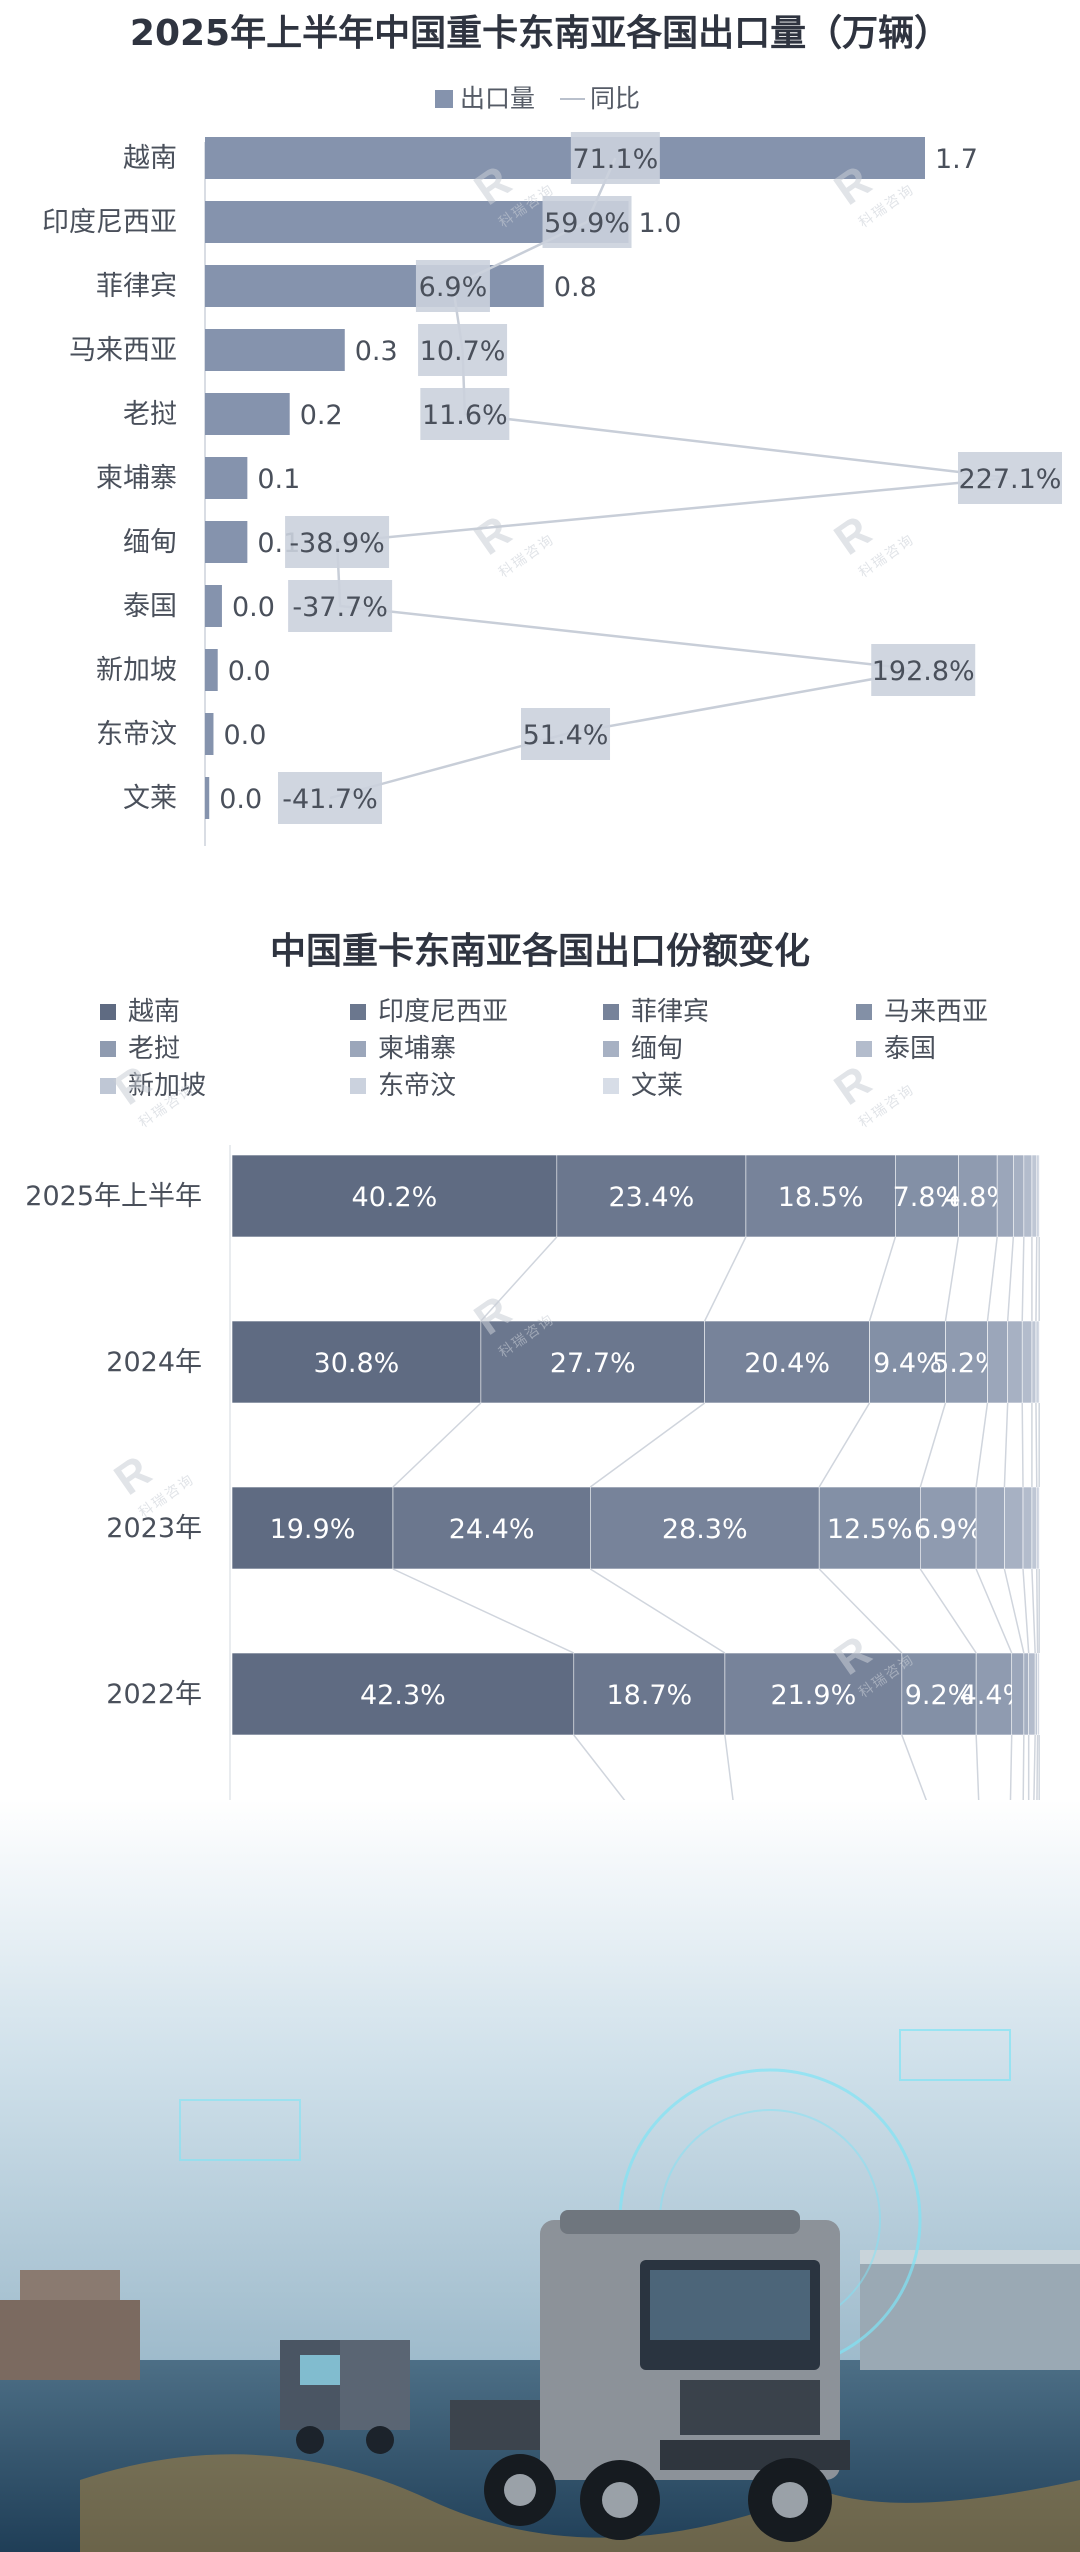 This screenshot has width=1080, height=2552. What do you see at coordinates (649, 1695) in the screenshot?
I see `segment-label: 18.7%` at bounding box center [649, 1695].